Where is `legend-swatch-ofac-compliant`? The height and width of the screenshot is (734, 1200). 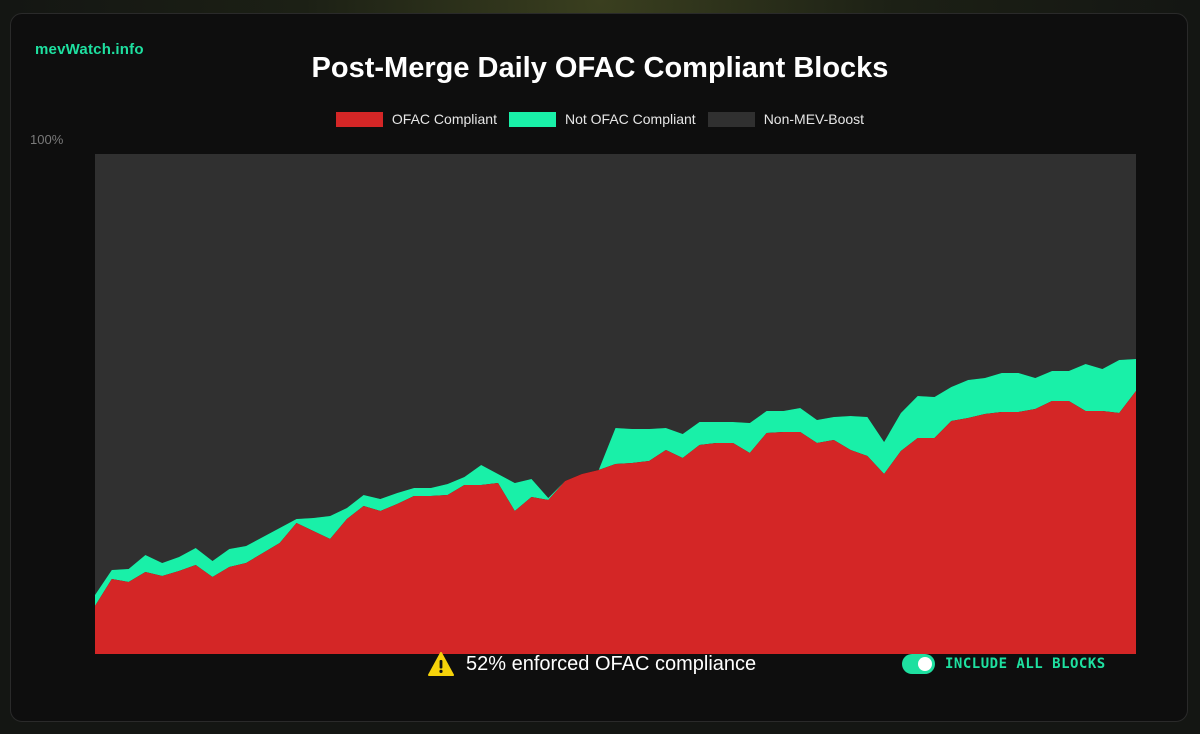 legend-swatch-ofac-compliant is located at coordinates (359, 119).